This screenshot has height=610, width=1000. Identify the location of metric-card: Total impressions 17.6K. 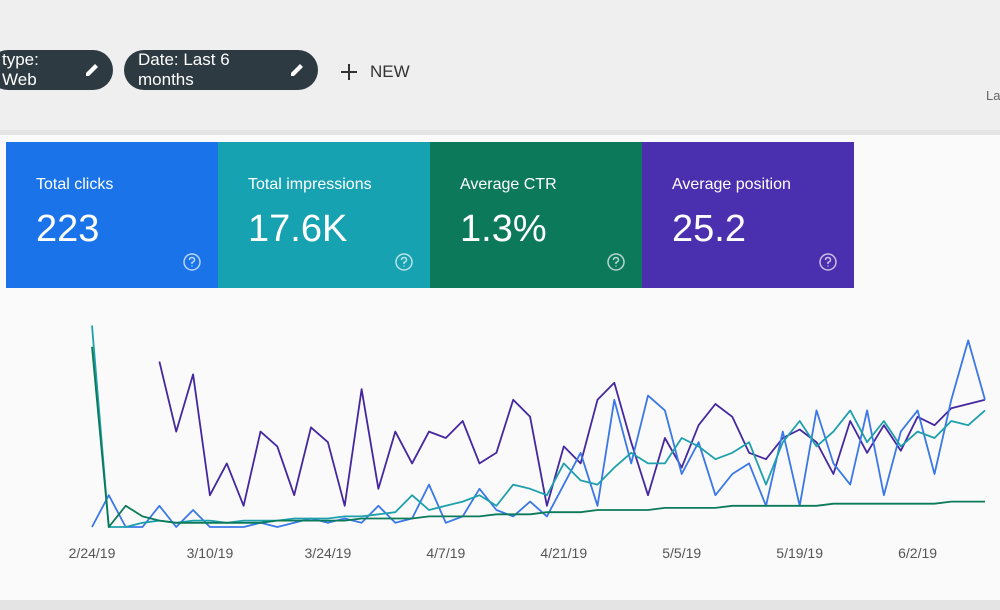
(324, 215).